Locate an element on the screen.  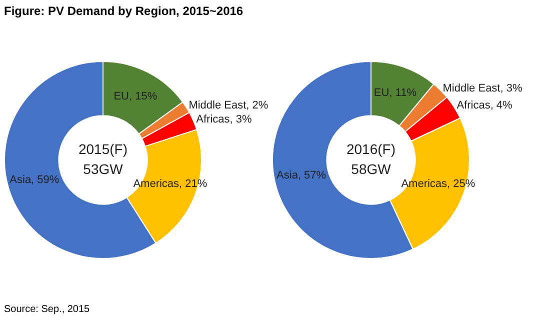
slice-label: EU, 15% is located at coordinates (136, 96).